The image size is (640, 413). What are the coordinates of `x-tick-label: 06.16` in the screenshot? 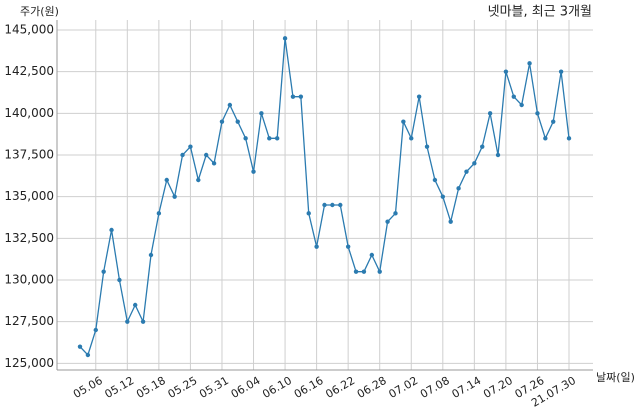 It's located at (309, 387).